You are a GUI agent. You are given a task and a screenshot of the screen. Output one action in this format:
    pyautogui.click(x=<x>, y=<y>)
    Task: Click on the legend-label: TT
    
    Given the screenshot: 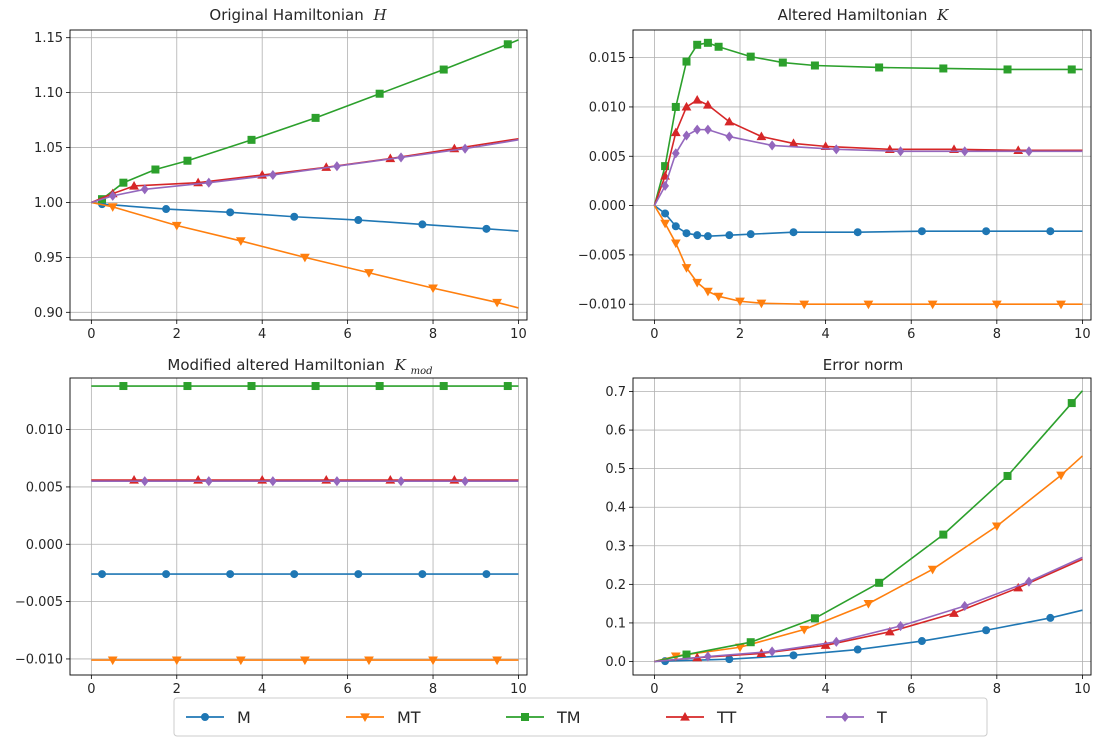 What is the action you would take?
    pyautogui.click(x=726, y=717)
    